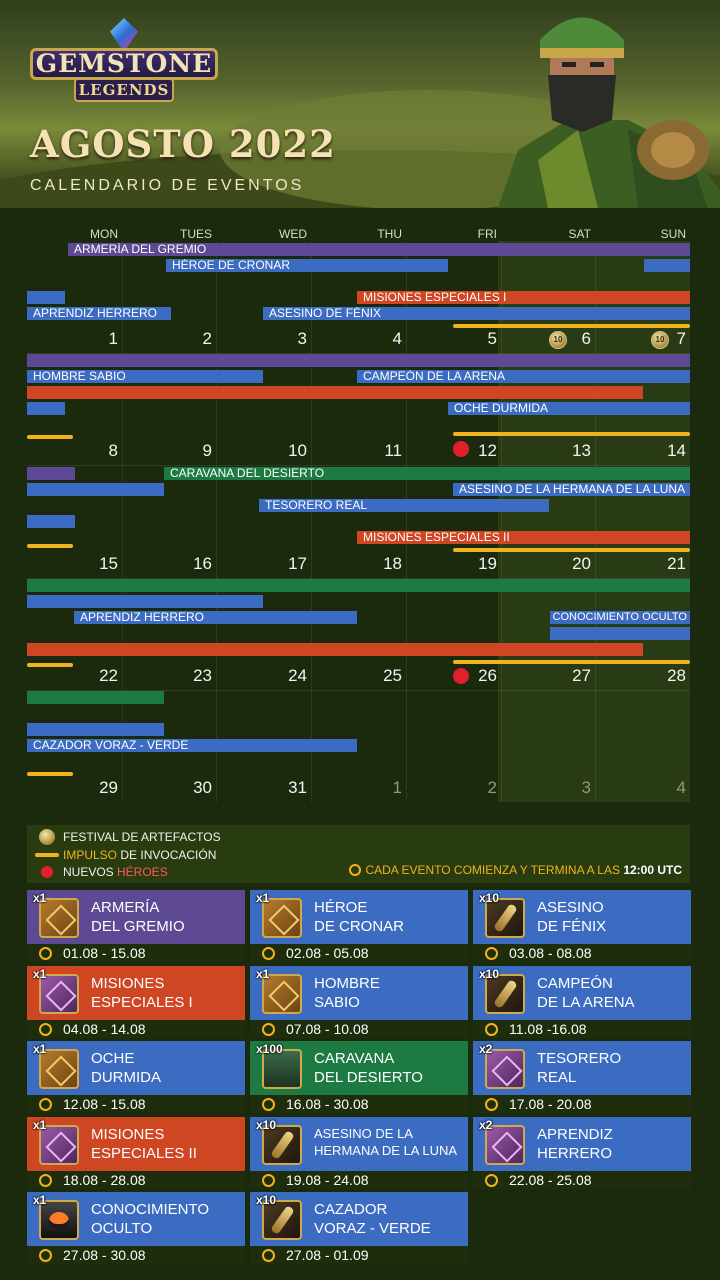 Image resolution: width=720 pixels, height=1280 pixels. Describe the element at coordinates (379, 249) in the screenshot. I see `bar-armeria-del-gremio: ARMERÍA DEL GREMIO` at that location.